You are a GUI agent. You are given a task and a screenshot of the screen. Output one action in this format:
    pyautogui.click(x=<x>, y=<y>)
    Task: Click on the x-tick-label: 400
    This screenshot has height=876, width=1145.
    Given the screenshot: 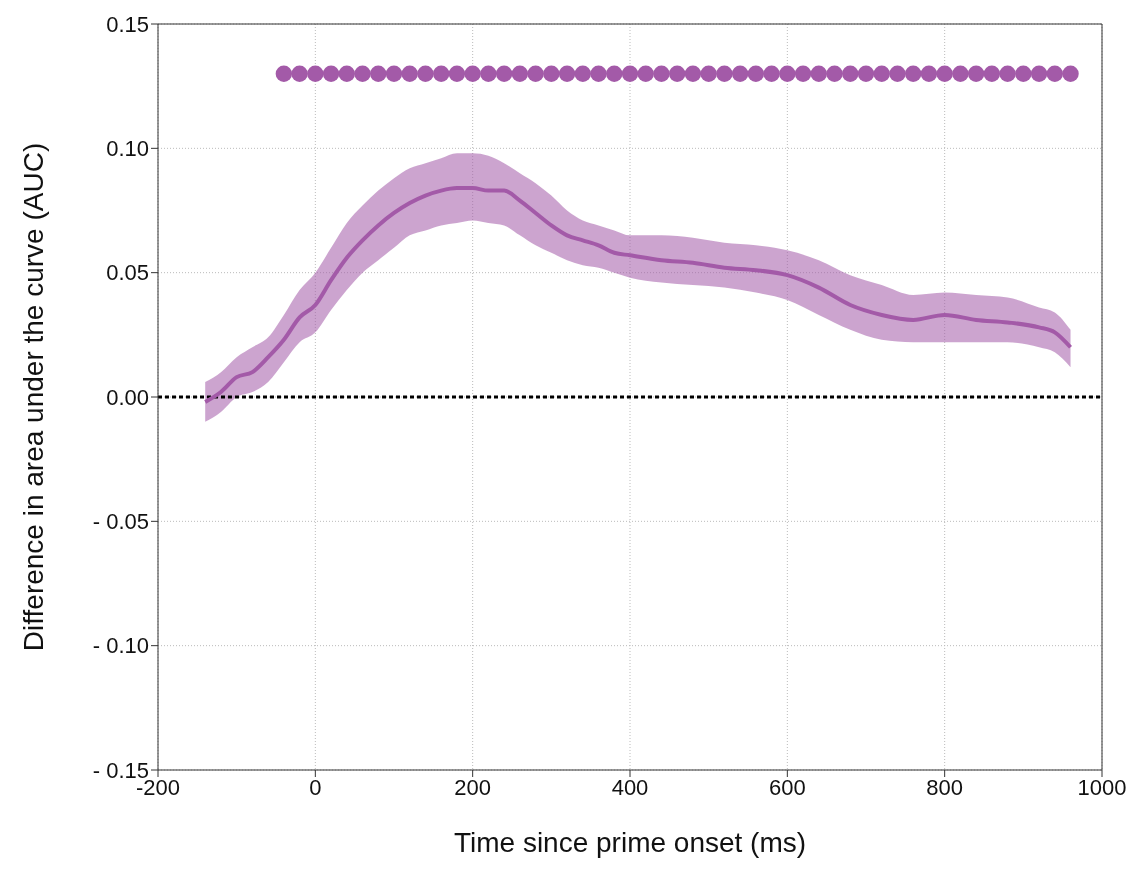 What is the action you would take?
    pyautogui.click(x=630, y=787)
    